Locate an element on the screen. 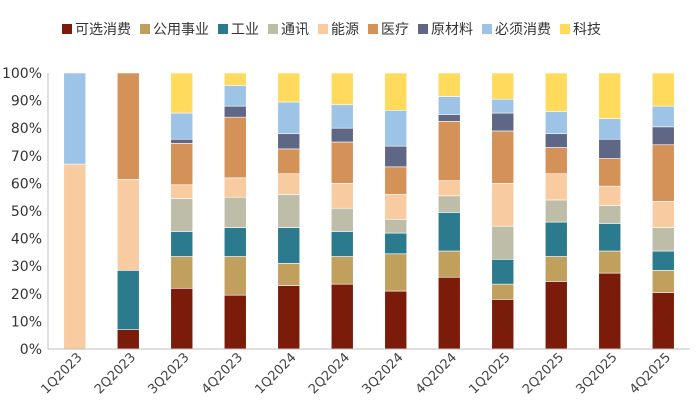 Image resolution: width=700 pixels, height=420 pixels. y-tick-label: 40% is located at coordinates (26, 240).